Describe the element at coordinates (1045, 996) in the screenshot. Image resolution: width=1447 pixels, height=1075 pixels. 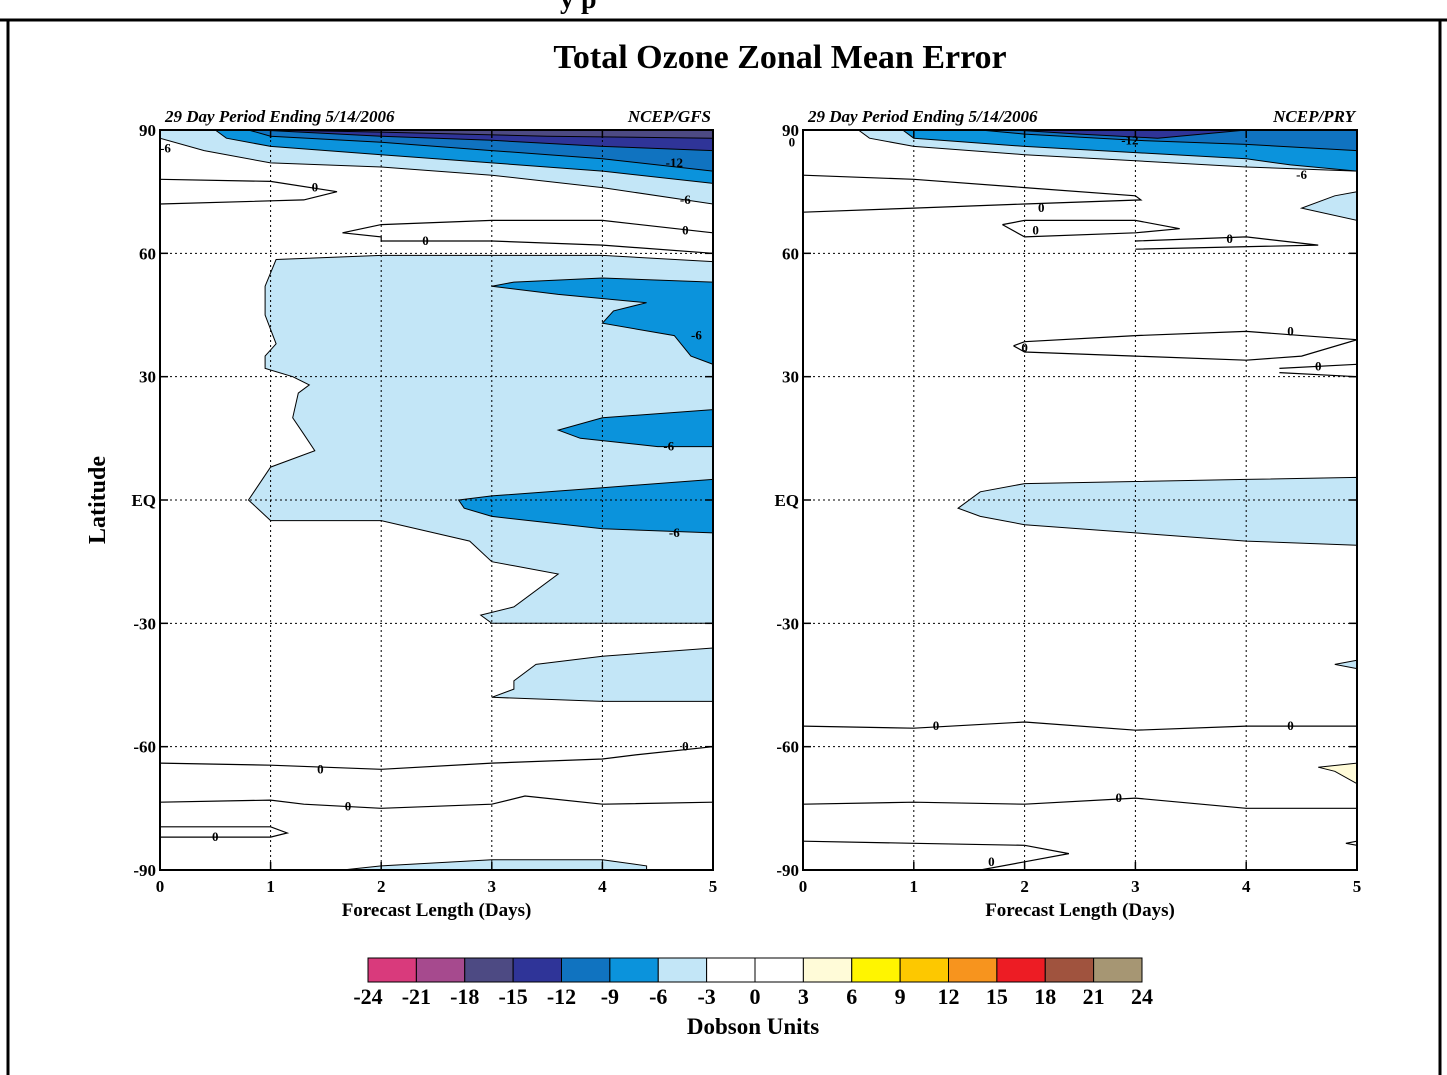
I see `colorbar-tick-label: 18` at that location.